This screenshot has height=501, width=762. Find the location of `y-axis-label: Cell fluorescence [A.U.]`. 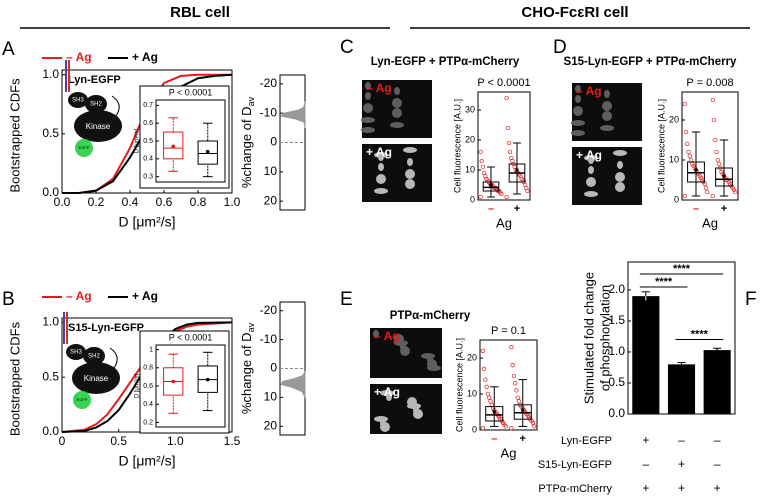

y-axis-label: Cell fluorescence [A.U.] is located at coordinates (661, 146).